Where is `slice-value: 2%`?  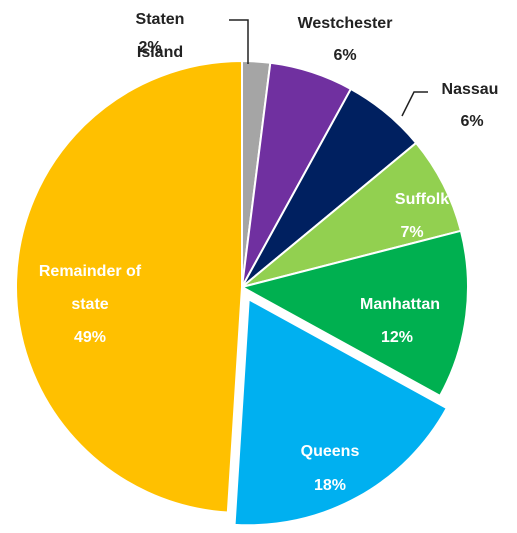
slice-value: 2% is located at coordinates (149, 47).